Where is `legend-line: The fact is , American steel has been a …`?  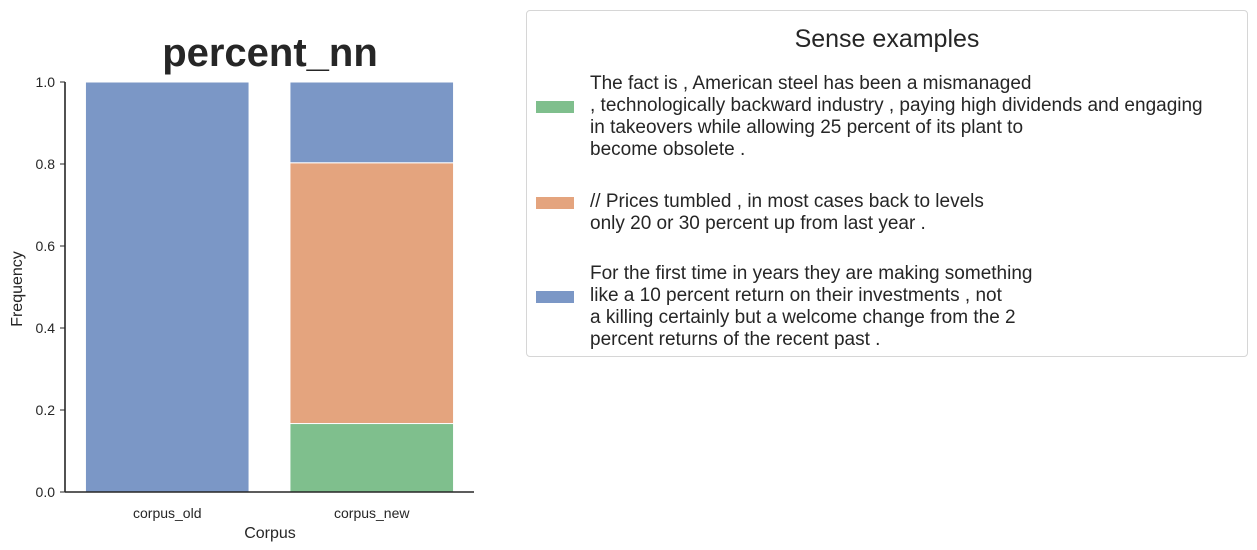
legend-line: The fact is , American steel has been a … is located at coordinates (811, 83).